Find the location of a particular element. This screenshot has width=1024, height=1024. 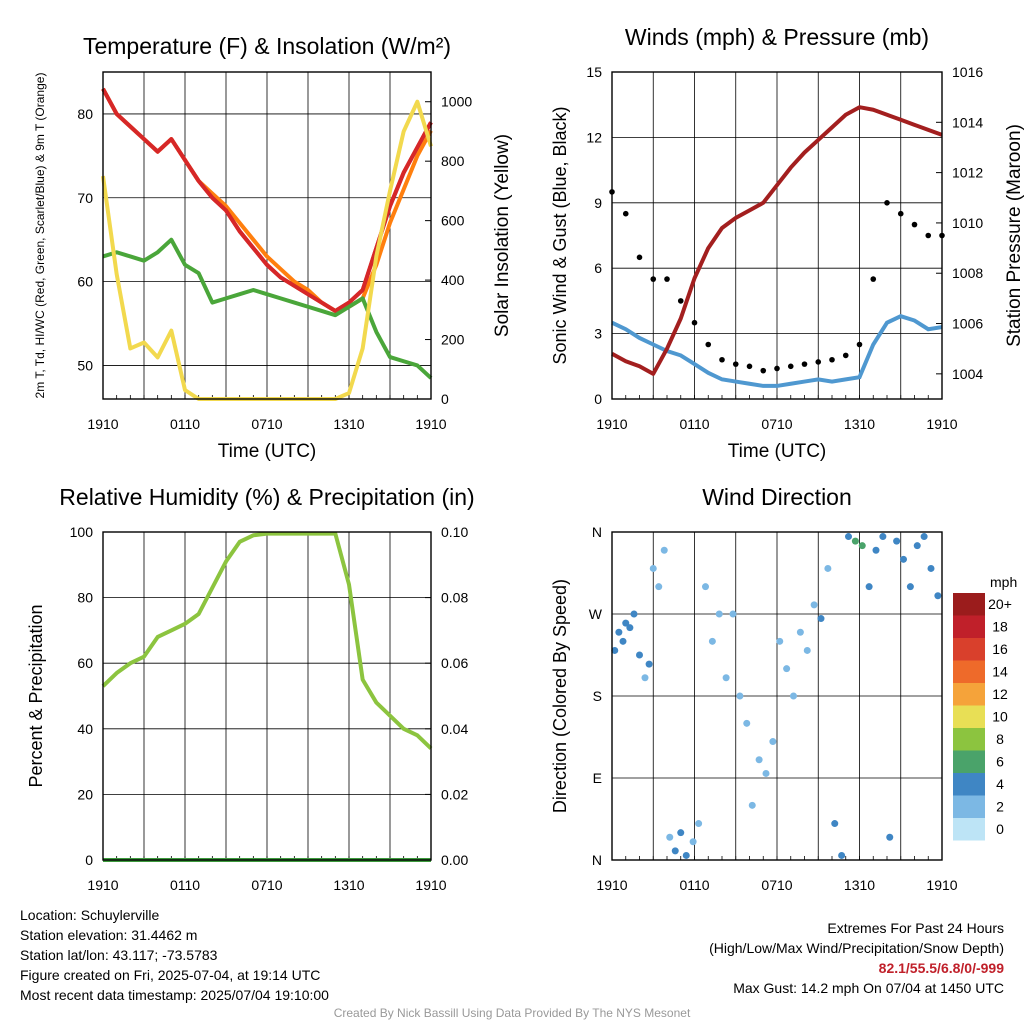

y2-tick-label: 0.04 is located at coordinates (454, 729).